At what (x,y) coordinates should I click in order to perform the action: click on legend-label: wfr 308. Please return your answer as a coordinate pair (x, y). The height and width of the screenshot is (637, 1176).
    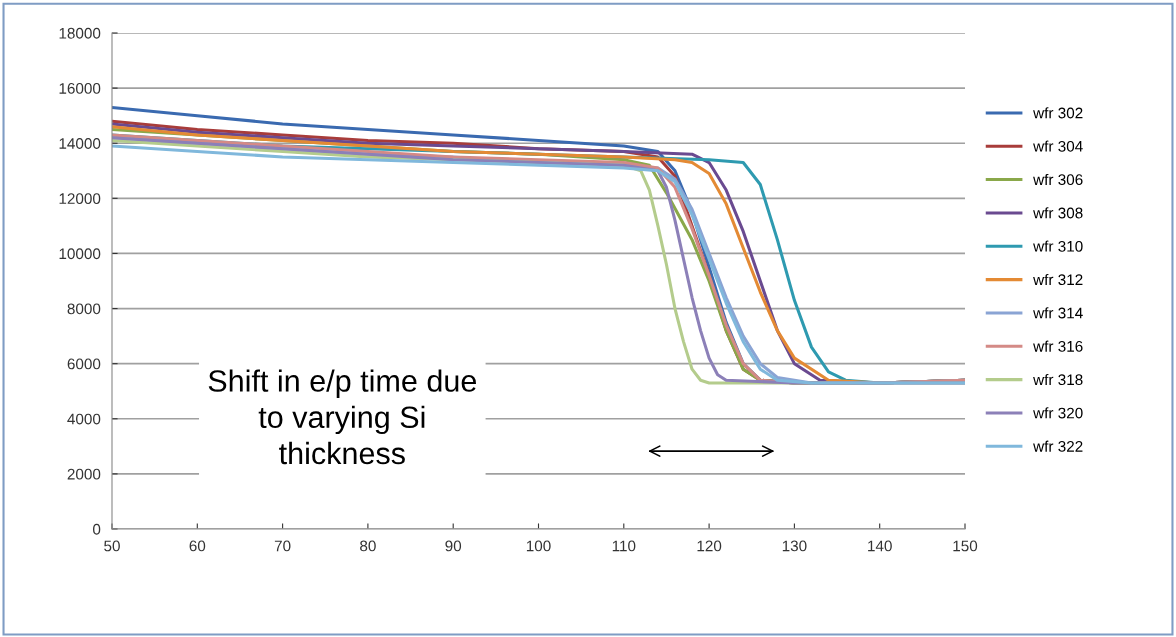
    Looking at the image, I should click on (1058, 213).